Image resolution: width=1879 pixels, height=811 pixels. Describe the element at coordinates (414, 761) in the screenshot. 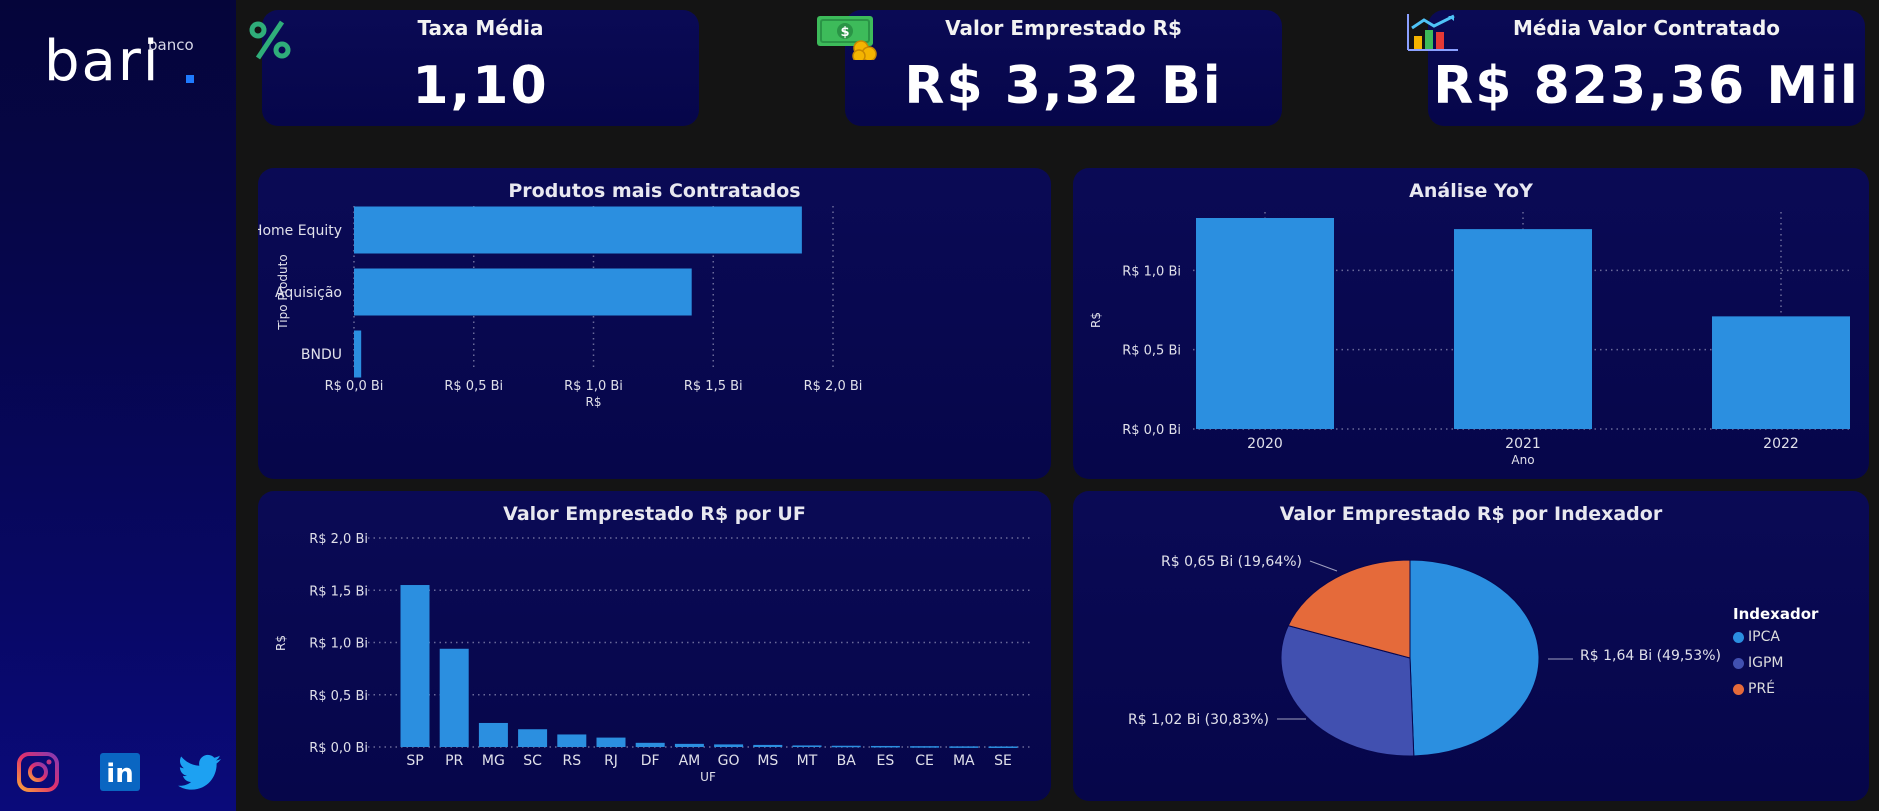

I see `x-tick-label: SP` at that location.